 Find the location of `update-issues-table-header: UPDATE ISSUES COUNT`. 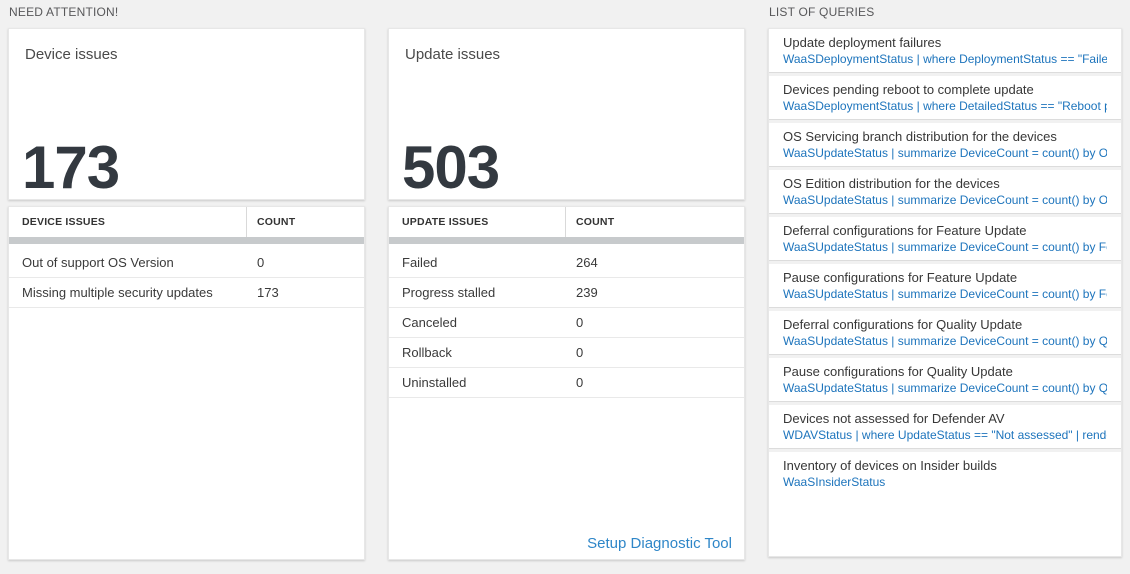

update-issues-table-header: UPDATE ISSUES COUNT is located at coordinates (566, 222).